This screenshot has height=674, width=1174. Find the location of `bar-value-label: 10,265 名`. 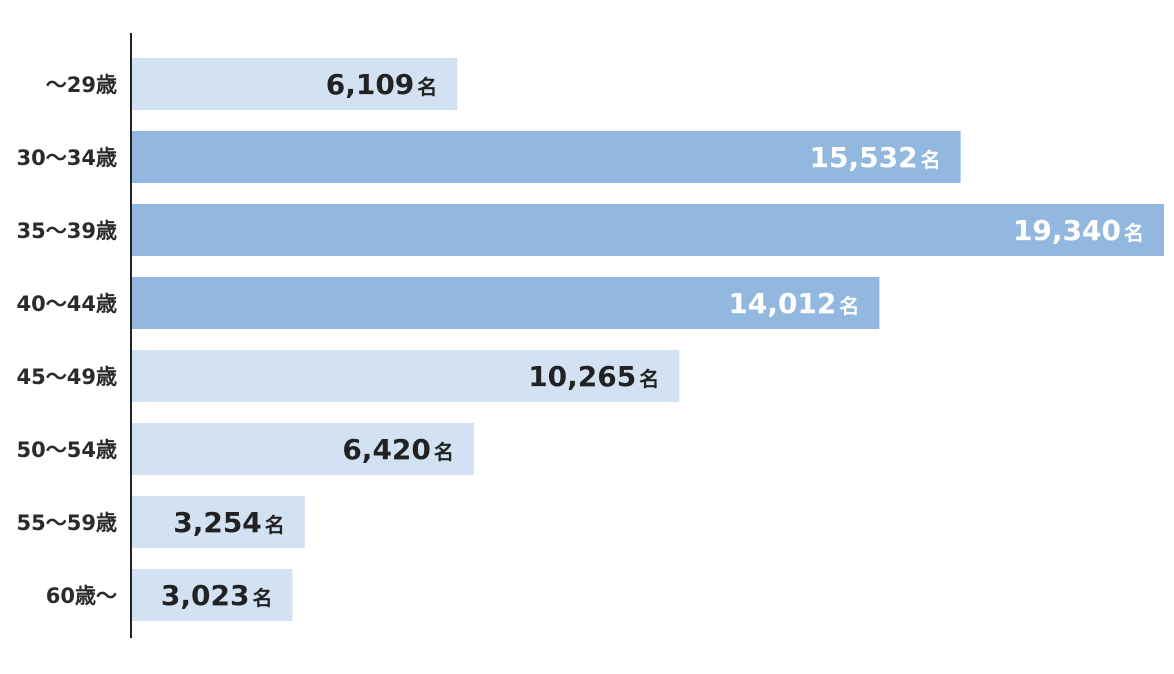

bar-value-label: 10,265 名 is located at coordinates (593, 376).